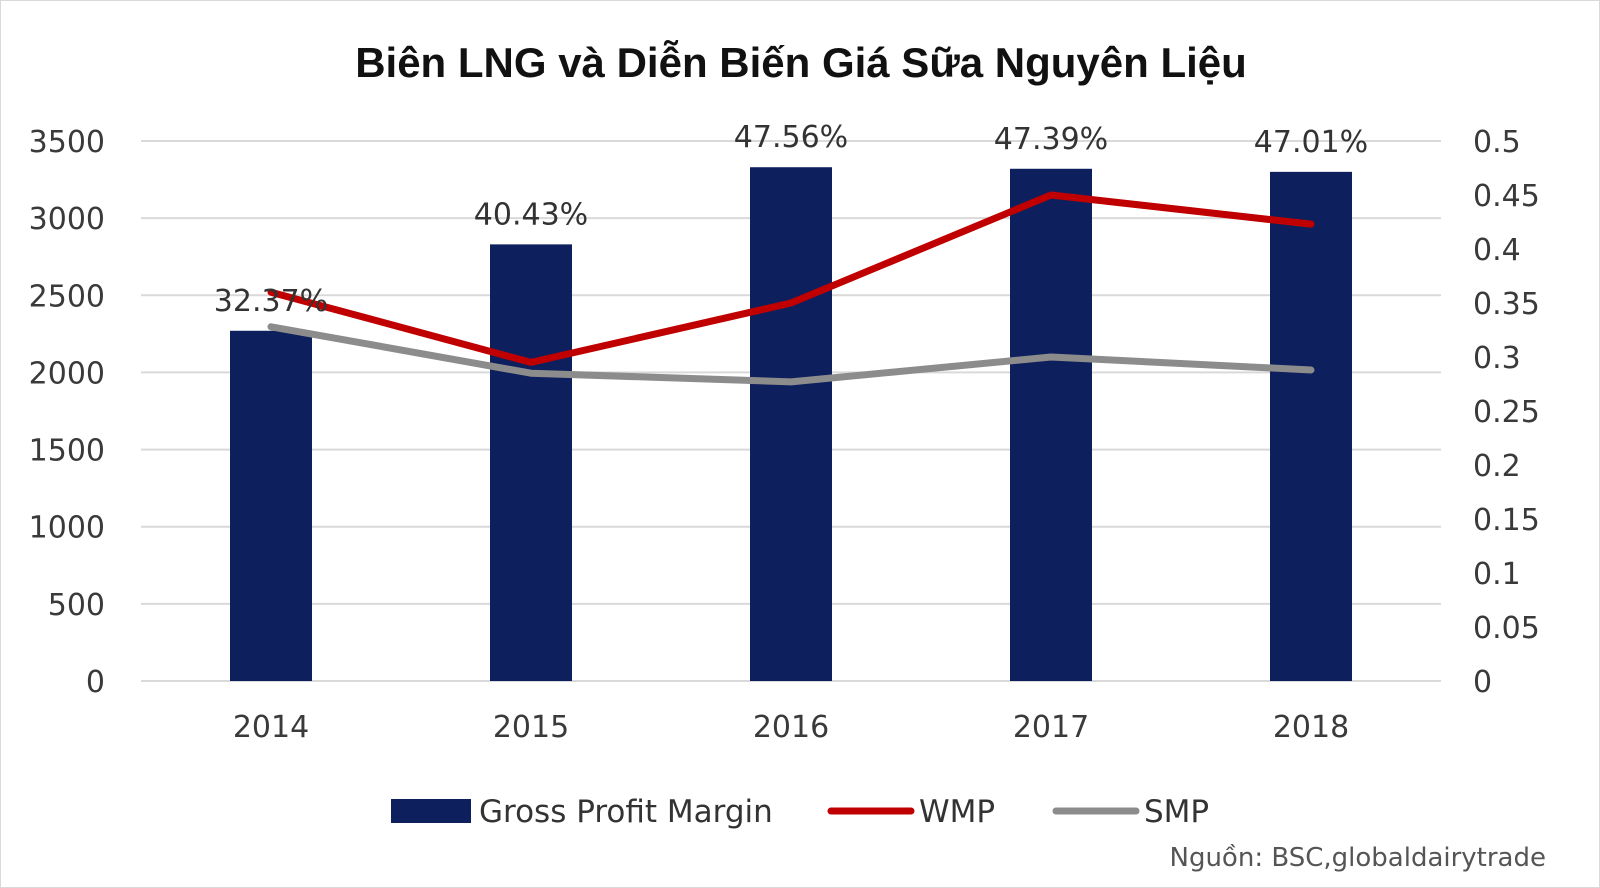 This screenshot has width=1600, height=888. What do you see at coordinates (626, 812) in the screenshot?
I see `legend-label: Gross Profit Margin` at bounding box center [626, 812].